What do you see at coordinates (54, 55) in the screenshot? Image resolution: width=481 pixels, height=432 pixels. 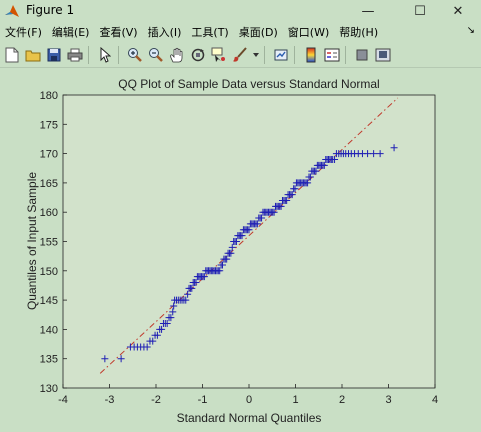 I see `save-icon` at bounding box center [54, 55].